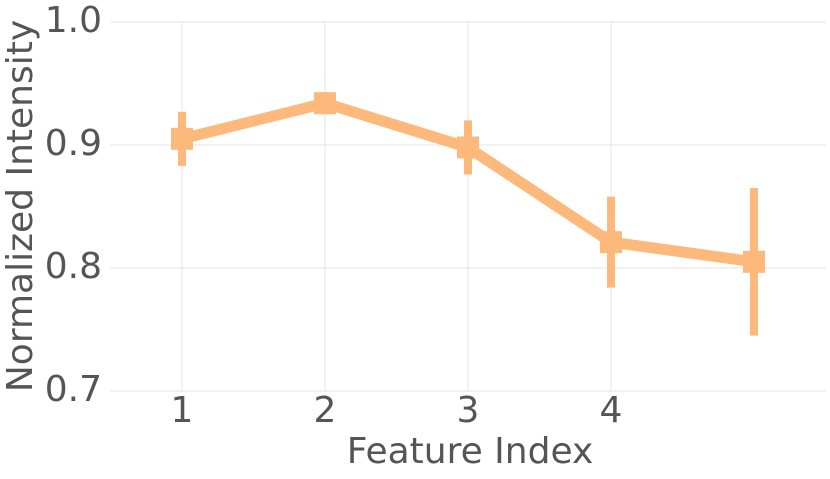 This screenshot has width=830, height=479. What do you see at coordinates (73, 143) in the screenshot?
I see `y-tick-label: 0.9` at bounding box center [73, 143].